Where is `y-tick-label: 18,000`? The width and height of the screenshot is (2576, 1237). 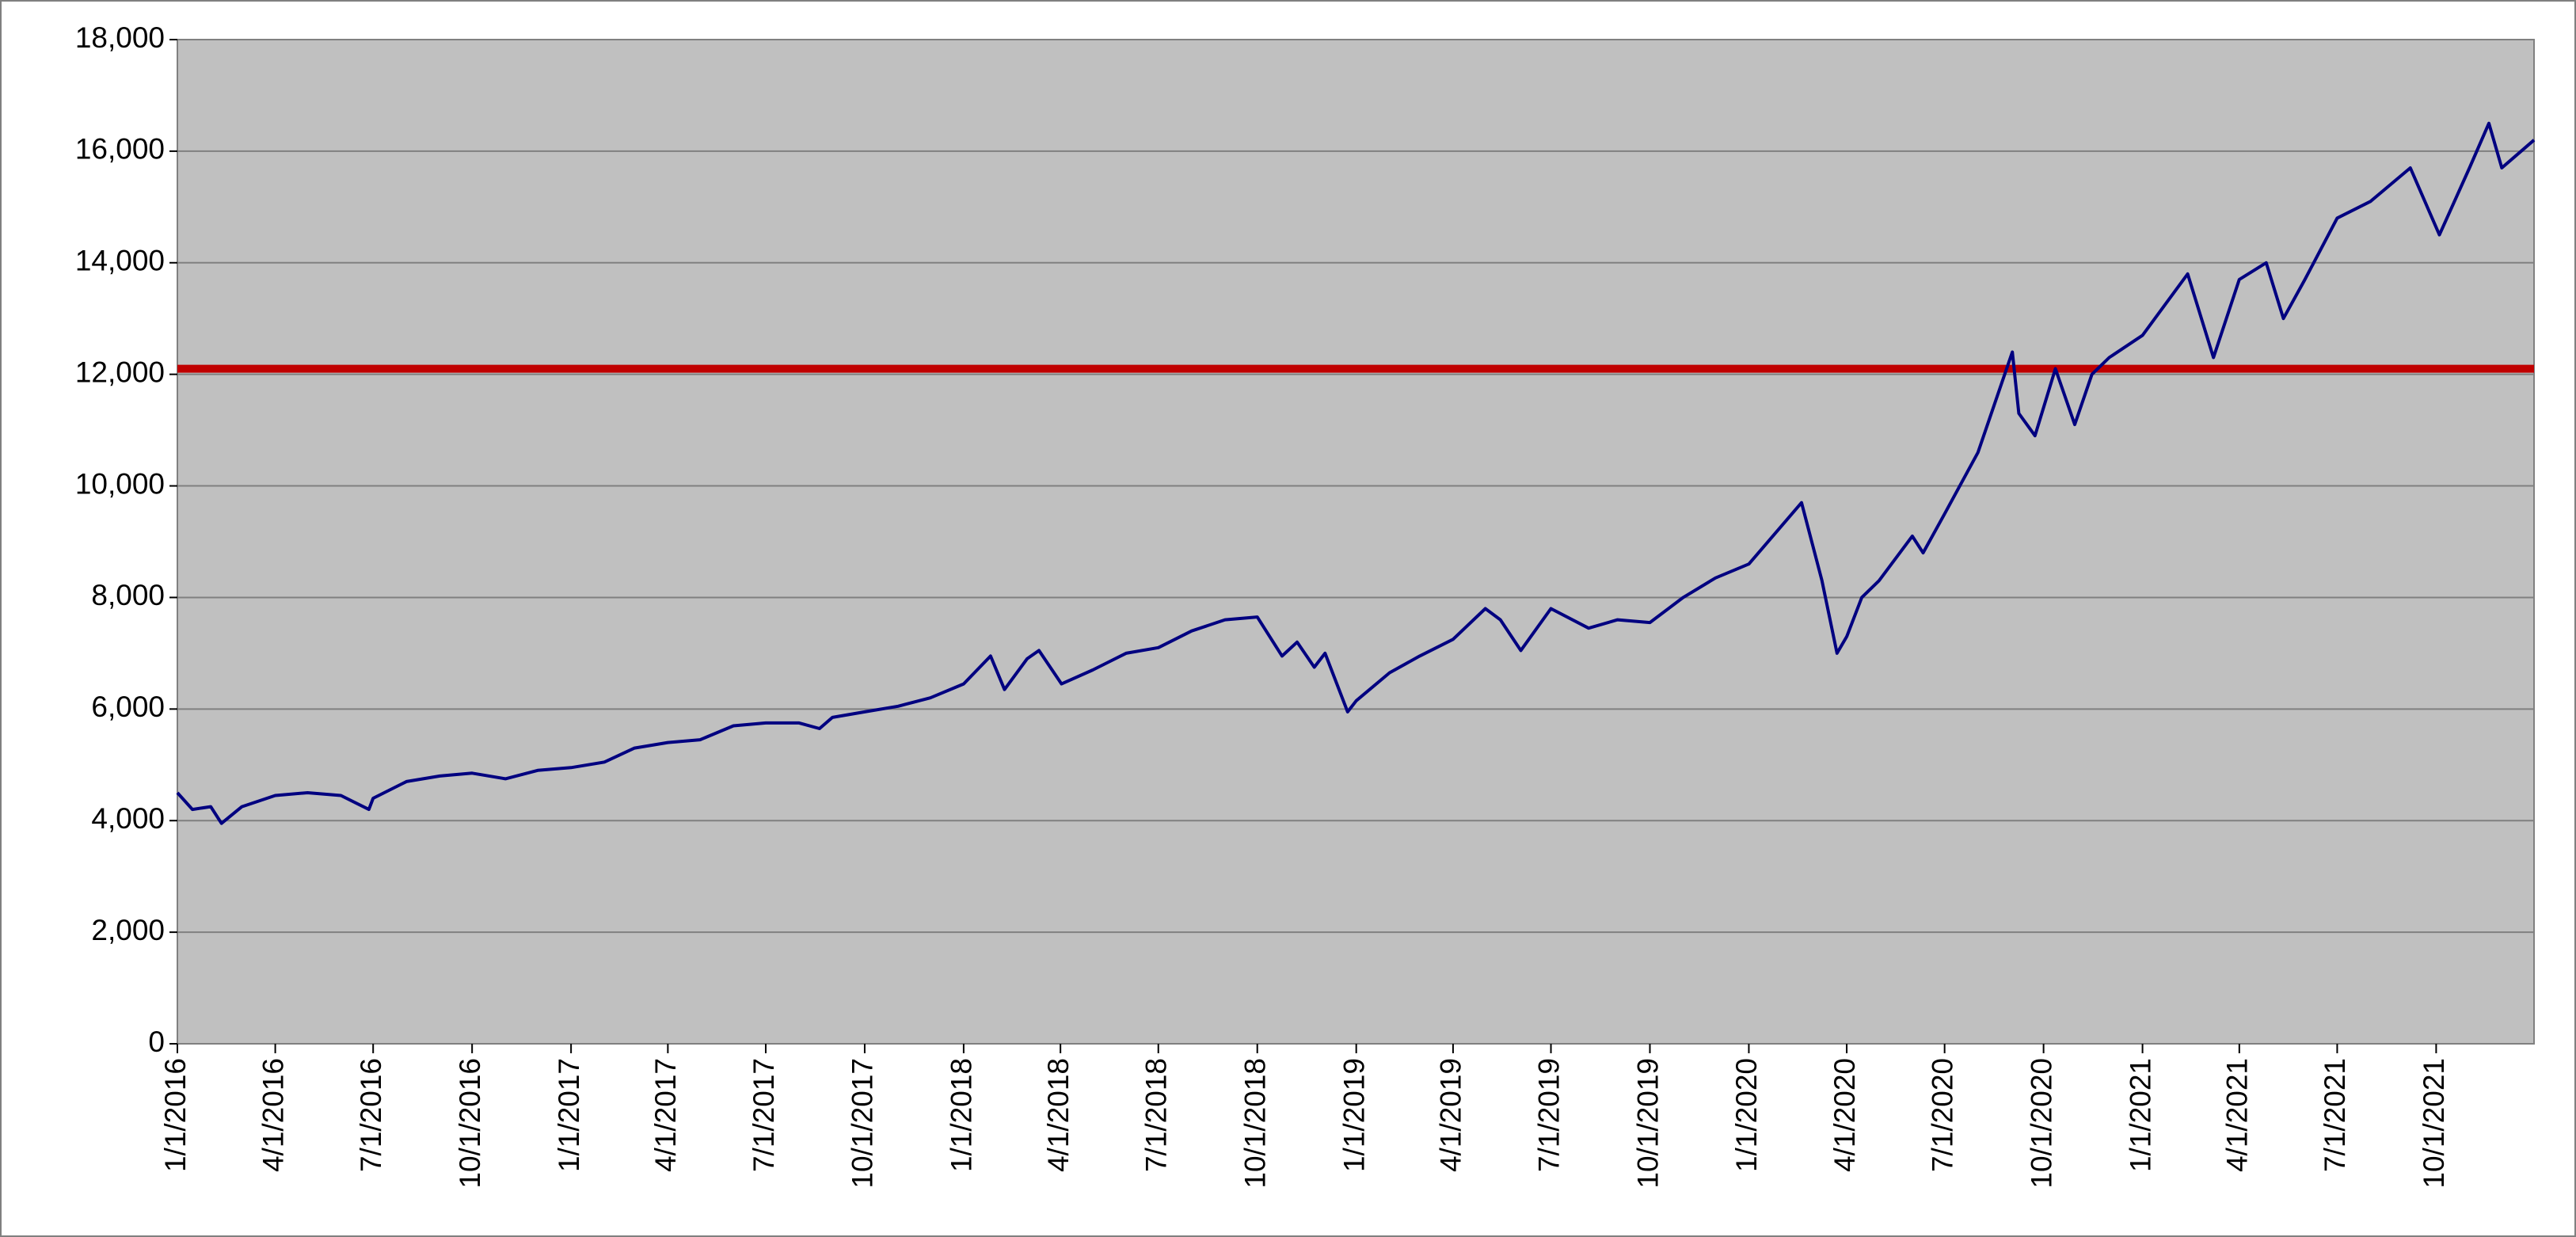
y-tick-label: 18,000 is located at coordinates (120, 37).